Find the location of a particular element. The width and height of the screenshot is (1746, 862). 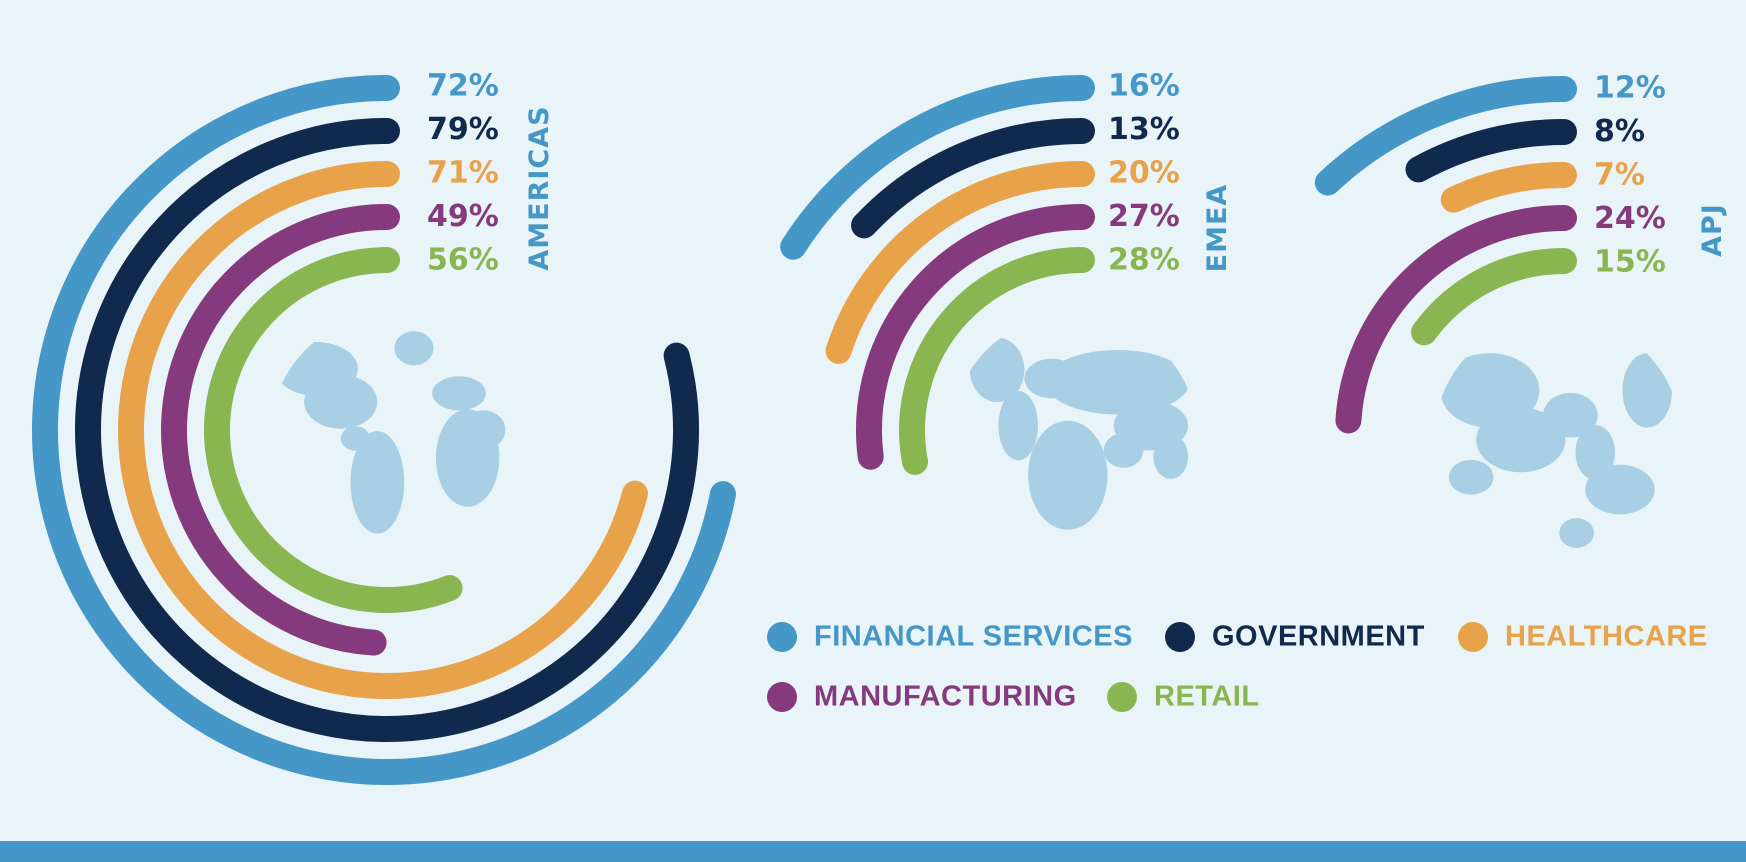

value-label-americas-manufacturing: 49% is located at coordinates (463, 216).